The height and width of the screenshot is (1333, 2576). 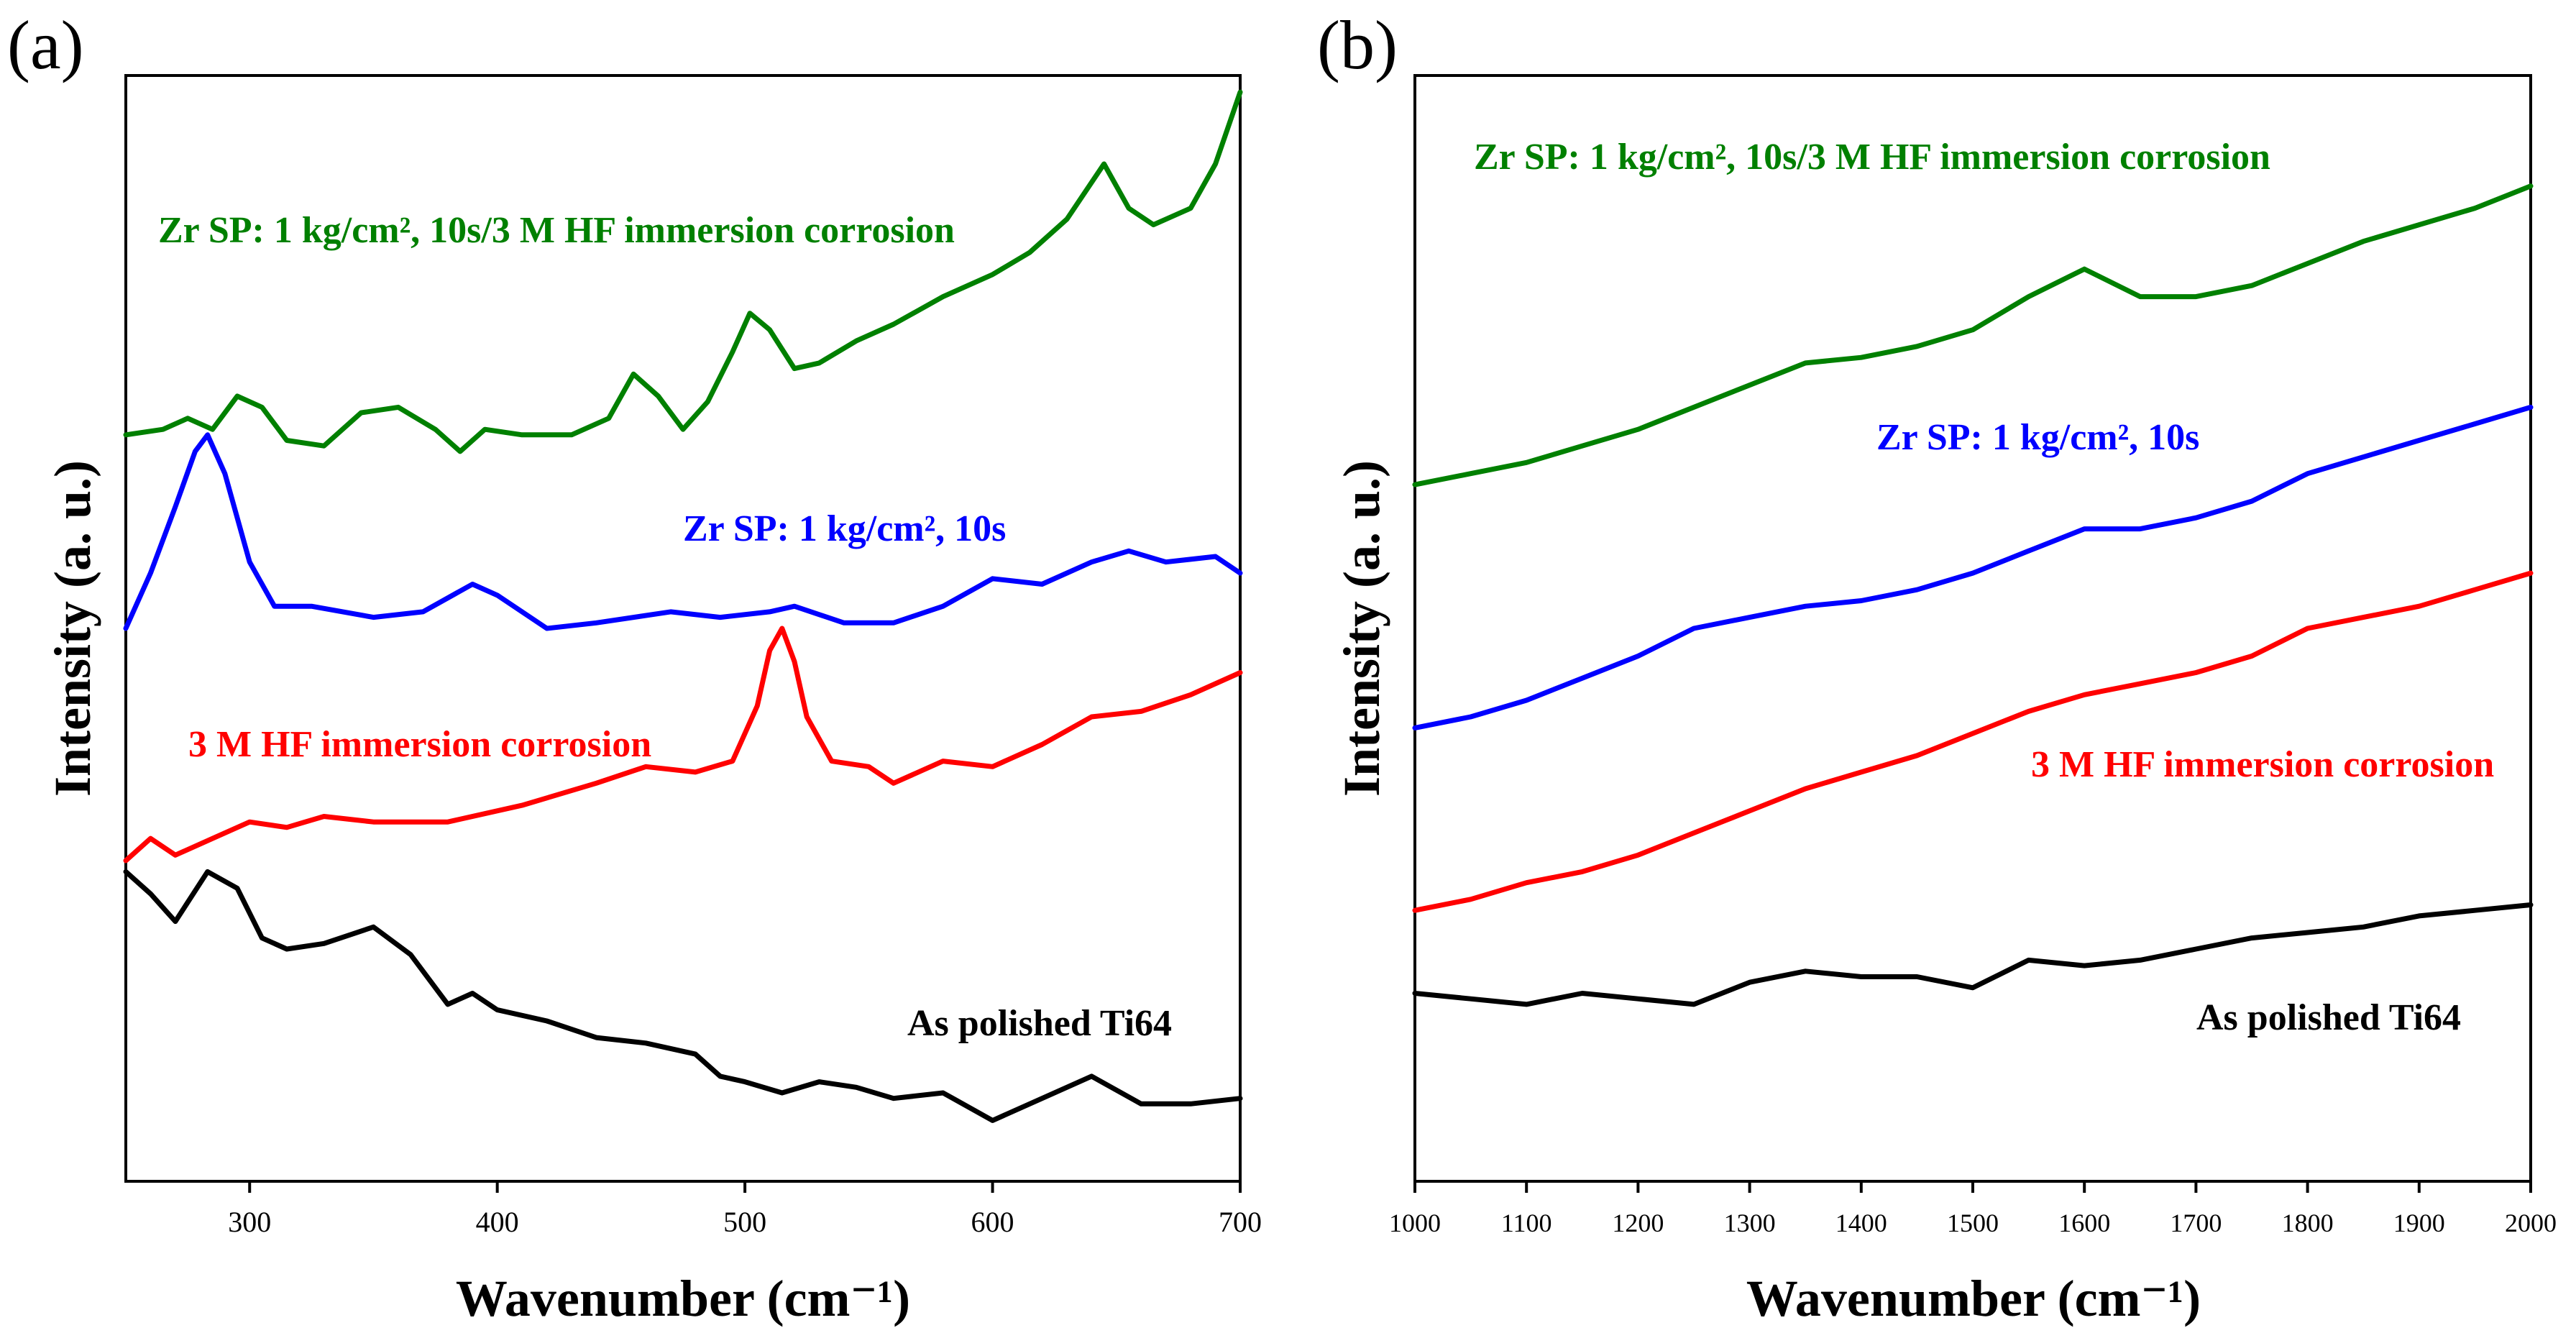 What do you see at coordinates (2308, 1223) in the screenshot?
I see `x-tick-label-b: 1800` at bounding box center [2308, 1223].